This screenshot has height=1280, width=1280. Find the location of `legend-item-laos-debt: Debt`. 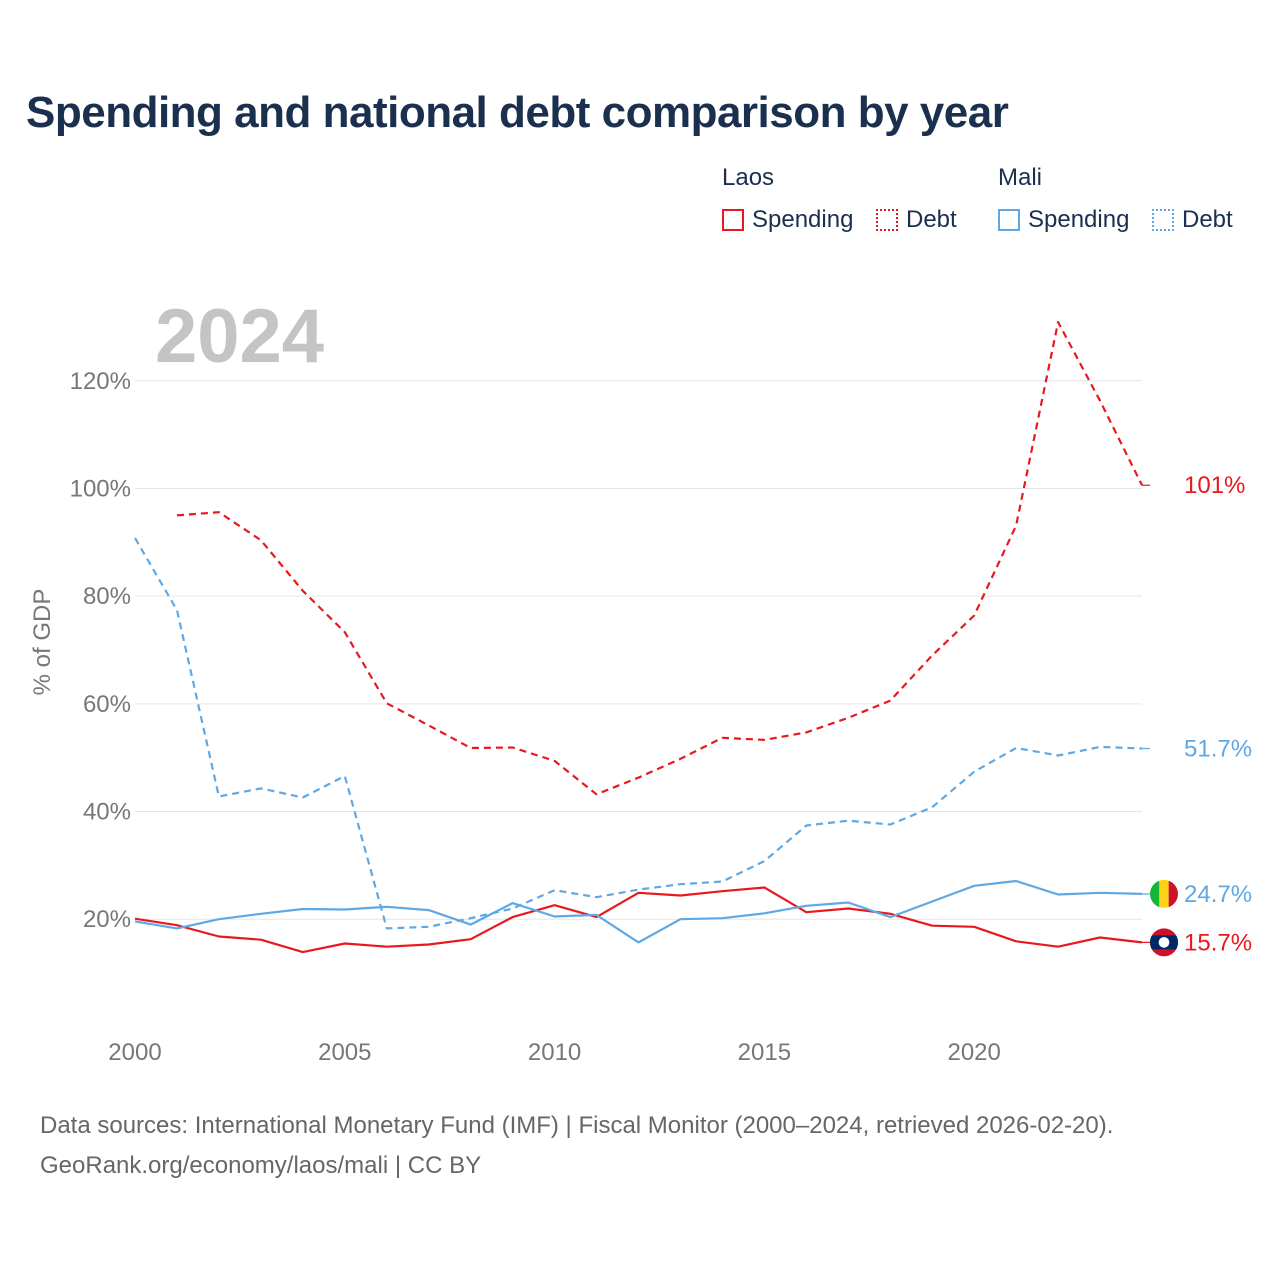

legend-item-laos-debt: Debt is located at coordinates (916, 220).